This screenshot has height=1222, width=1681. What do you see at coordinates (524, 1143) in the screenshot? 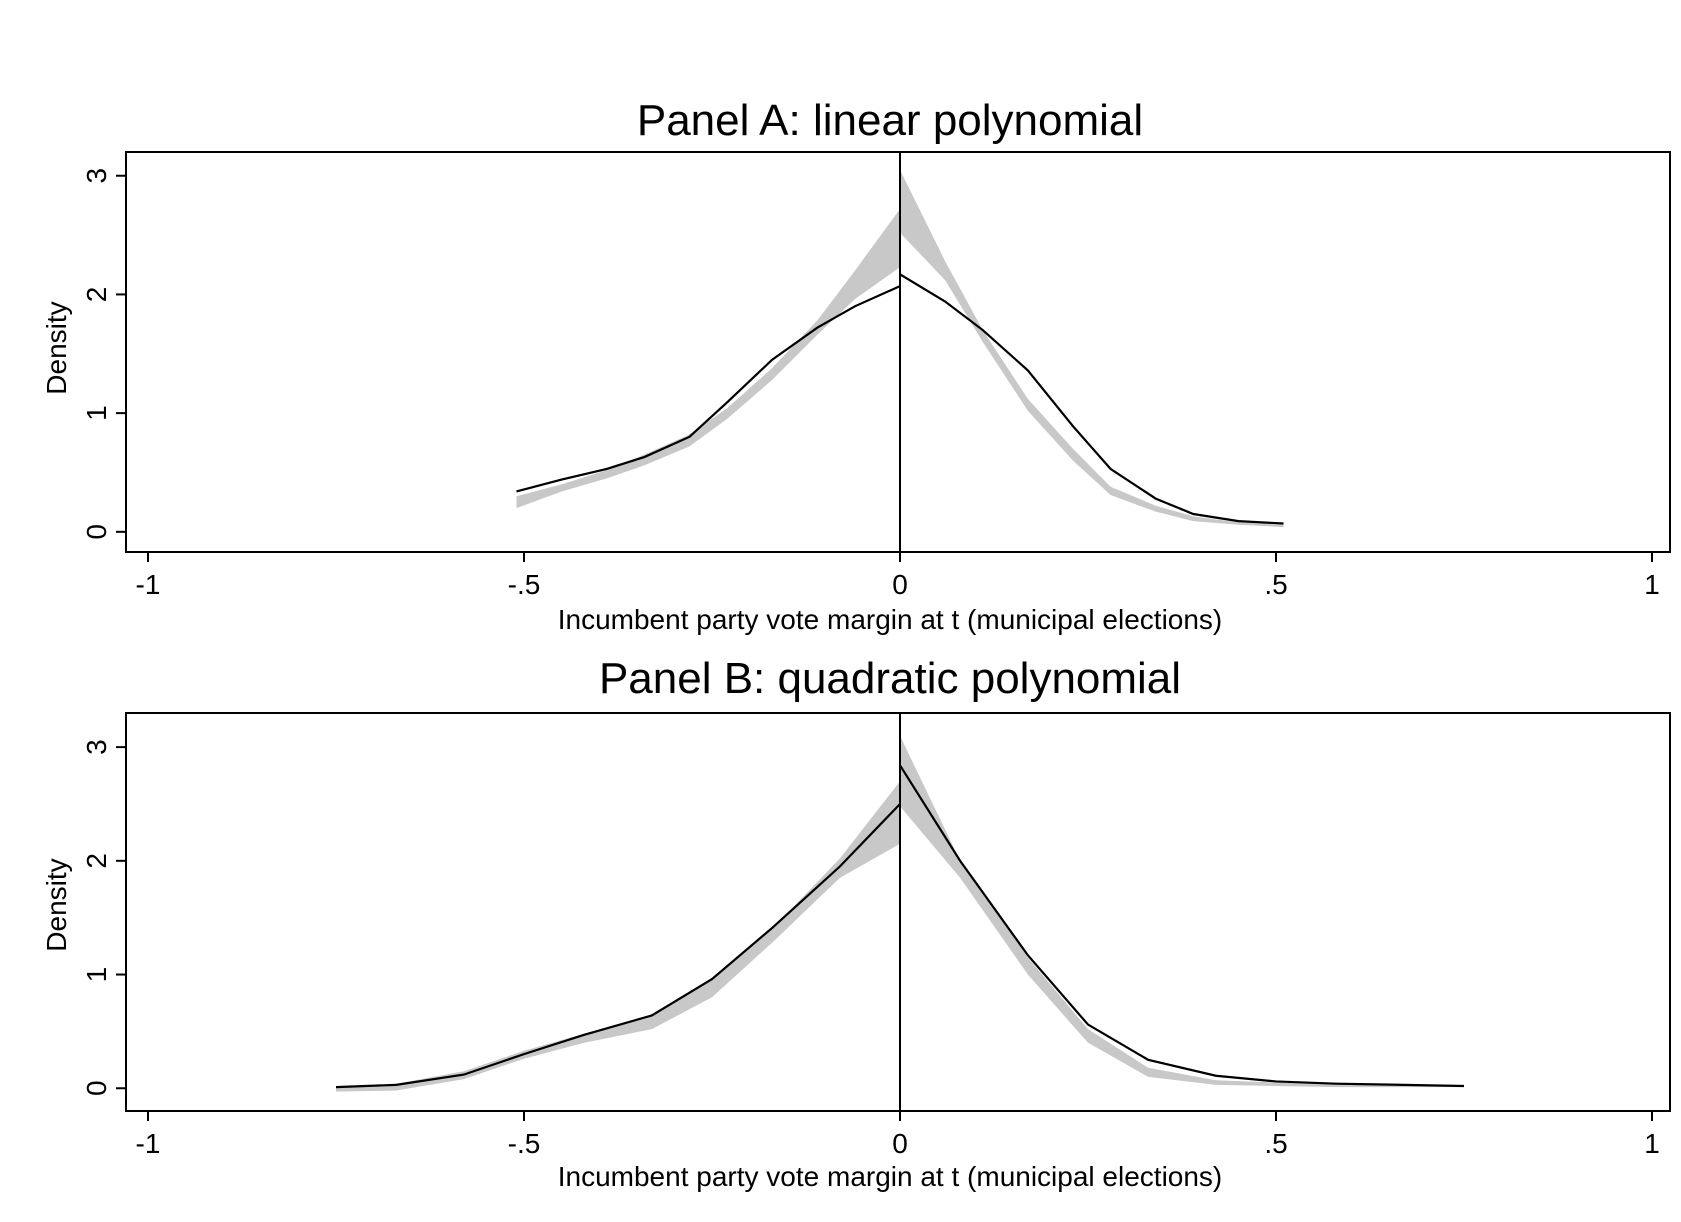
I see `panel-b-x-tick-label: -.5` at bounding box center [524, 1143].